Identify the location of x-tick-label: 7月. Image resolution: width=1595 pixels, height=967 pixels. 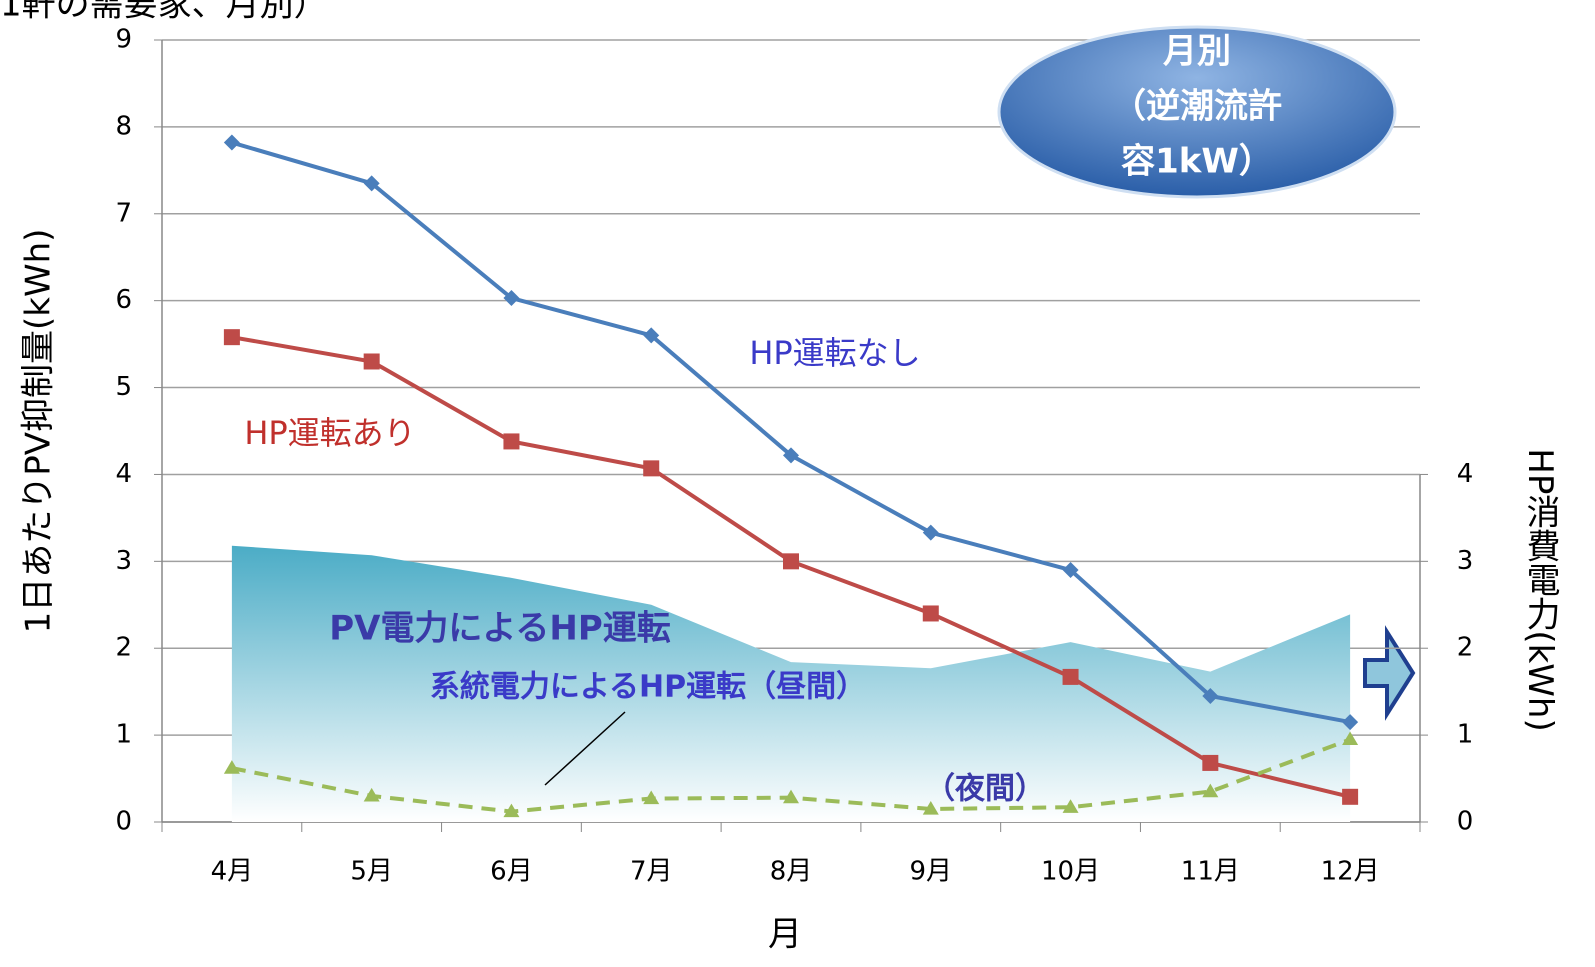
(651, 872).